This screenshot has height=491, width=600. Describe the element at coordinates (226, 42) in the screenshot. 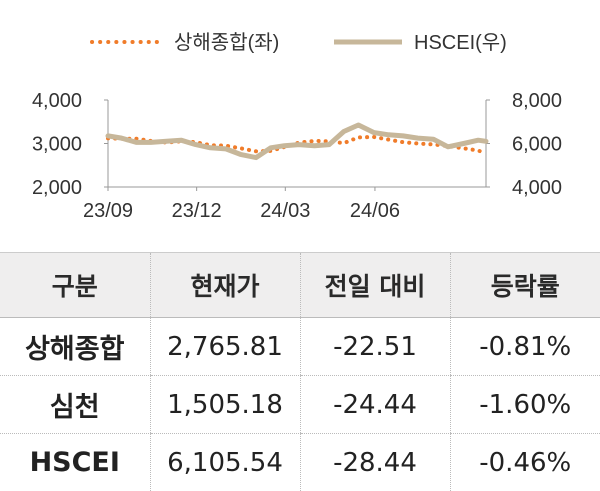

I see `legend-label-shanghai: 상해종합(좌)` at that location.